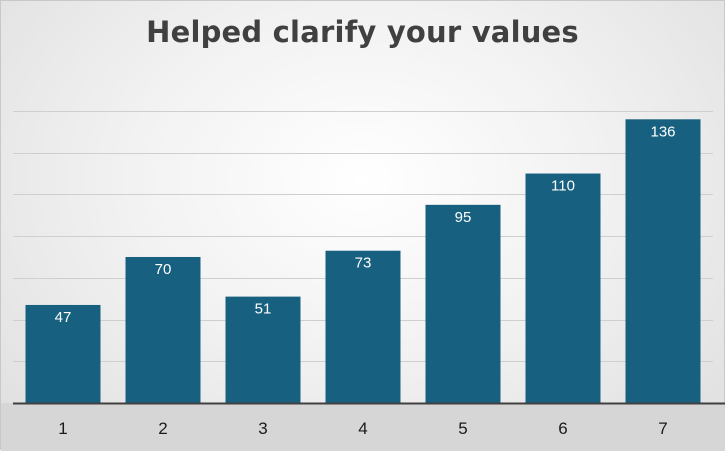  What do you see at coordinates (463, 217) in the screenshot?
I see `data-label-5: 95` at bounding box center [463, 217].